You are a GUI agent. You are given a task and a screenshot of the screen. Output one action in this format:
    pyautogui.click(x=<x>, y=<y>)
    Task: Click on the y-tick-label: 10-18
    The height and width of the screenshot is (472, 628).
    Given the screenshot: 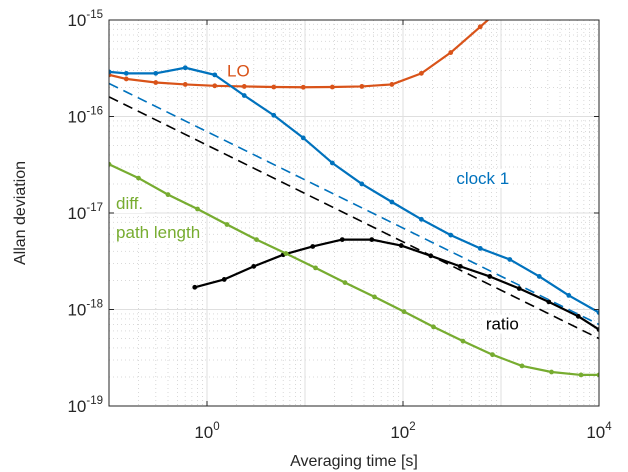 What is the action you would take?
    pyautogui.click(x=85, y=309)
    